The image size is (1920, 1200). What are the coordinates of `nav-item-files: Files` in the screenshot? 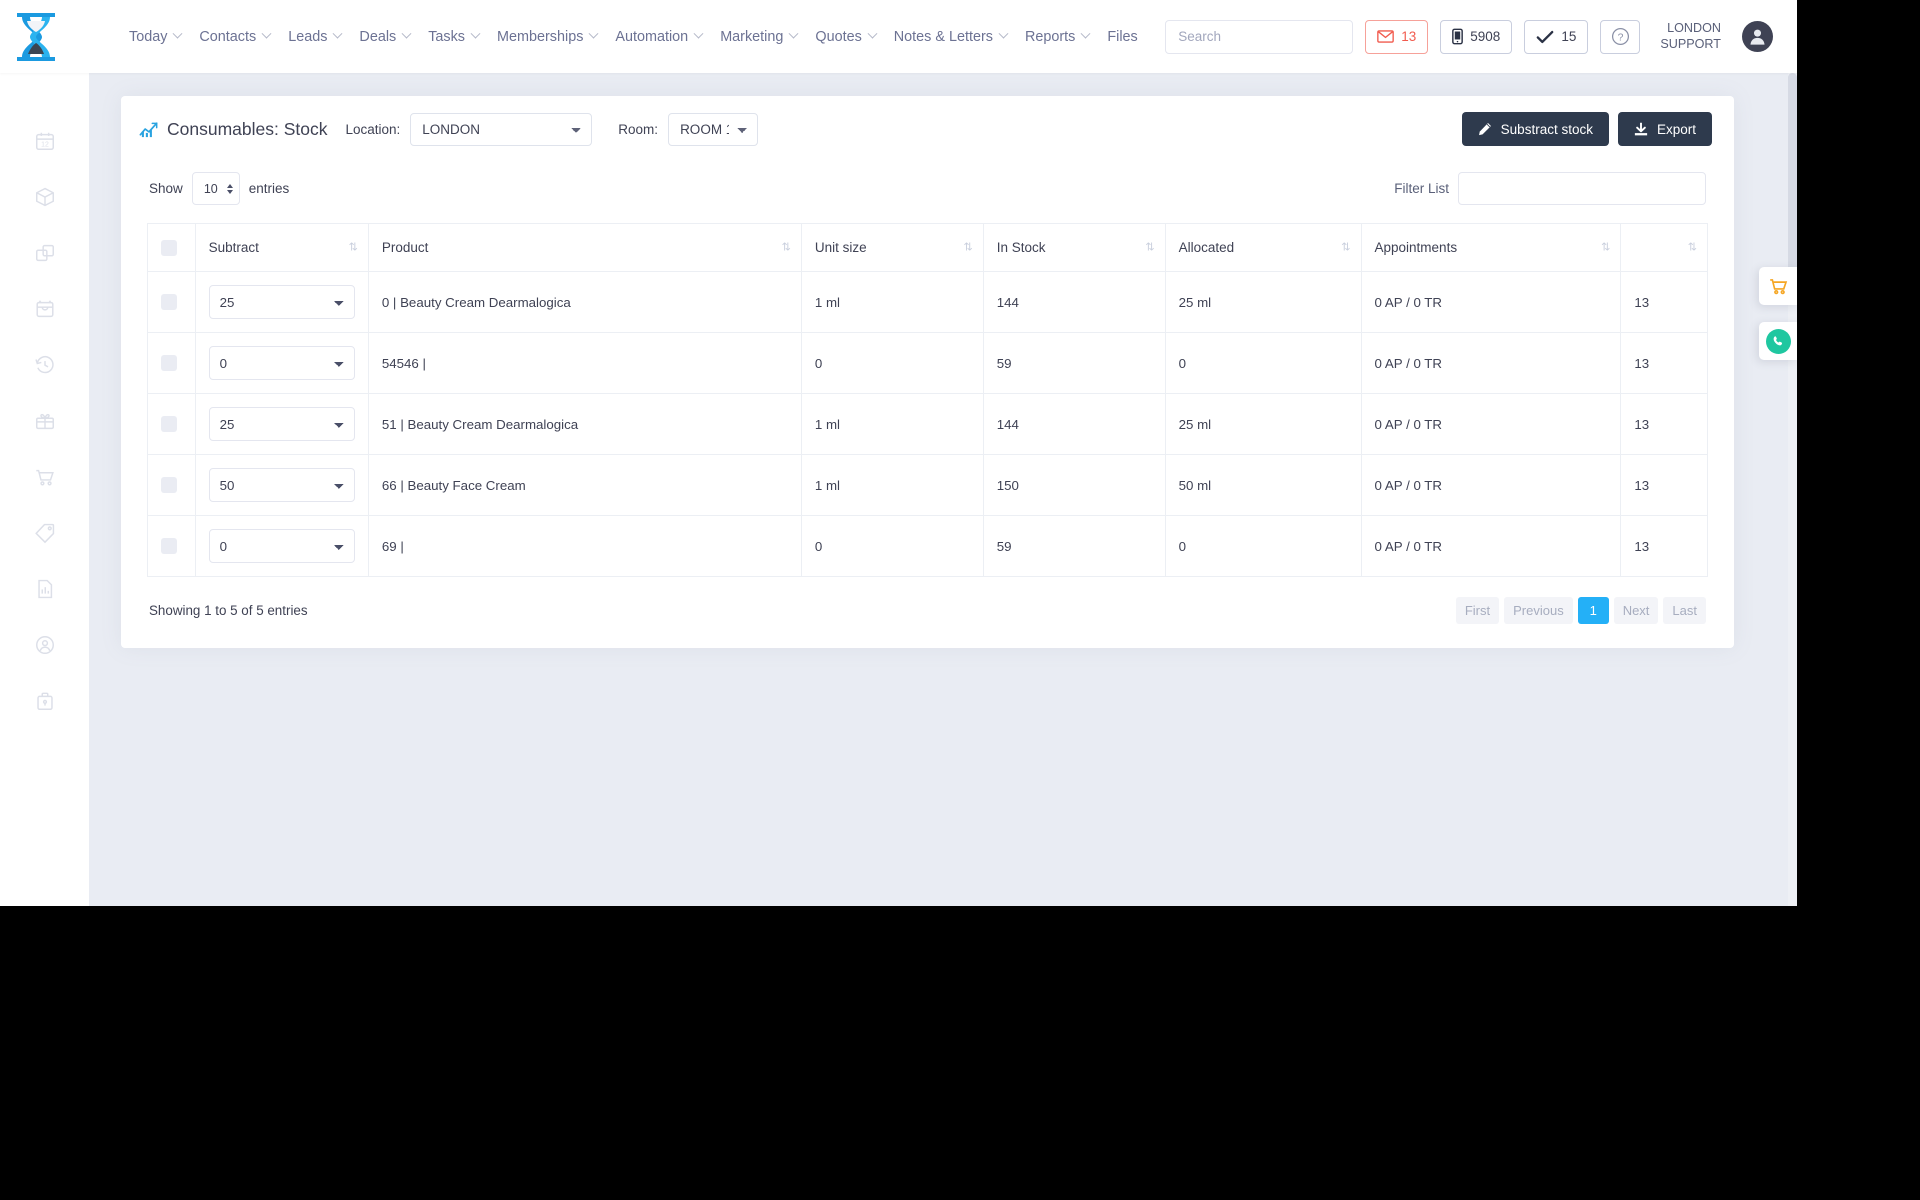 It's located at (1122, 37).